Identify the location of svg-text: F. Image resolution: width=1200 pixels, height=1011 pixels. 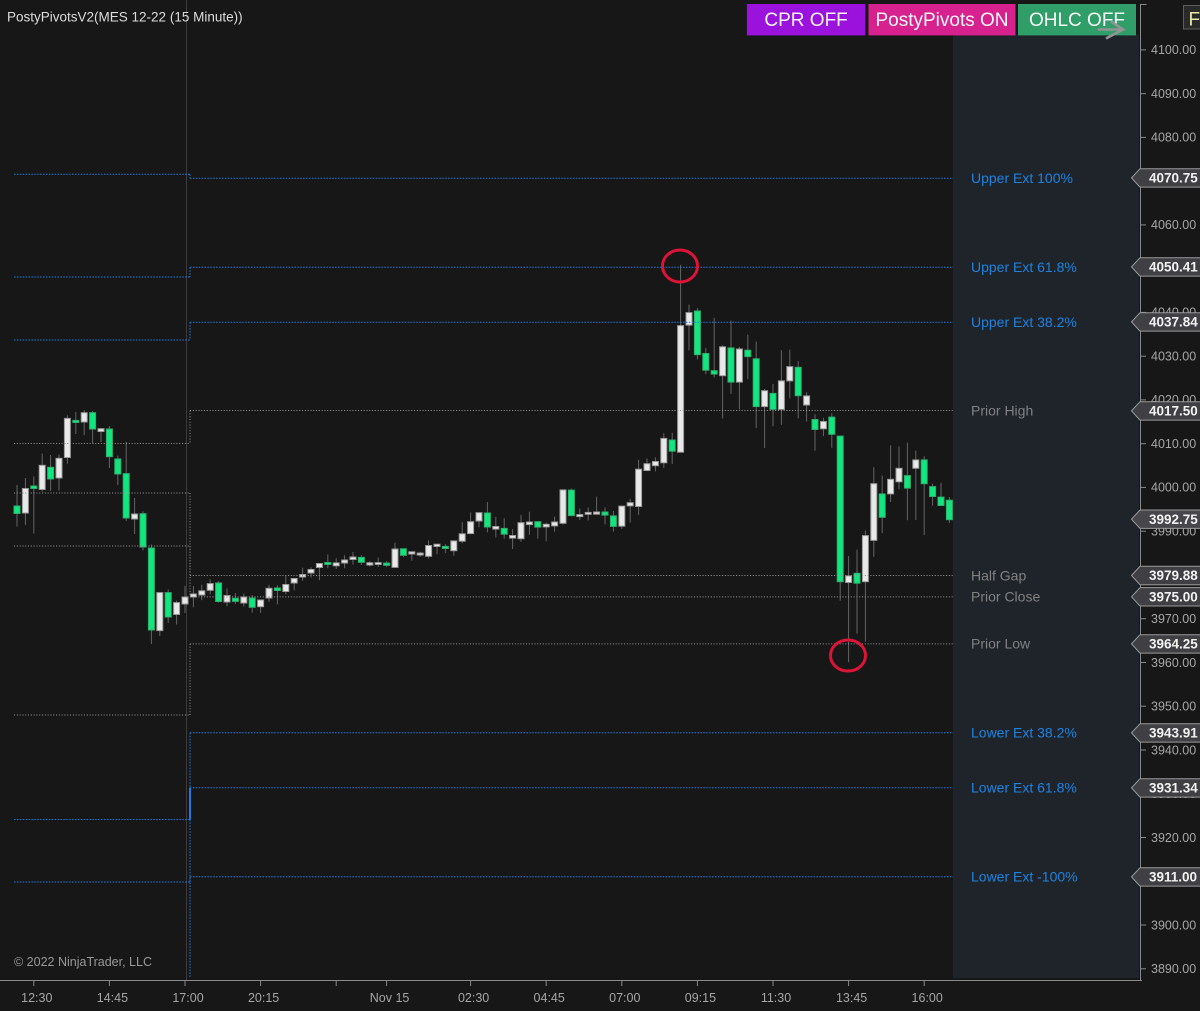
(1194, 20).